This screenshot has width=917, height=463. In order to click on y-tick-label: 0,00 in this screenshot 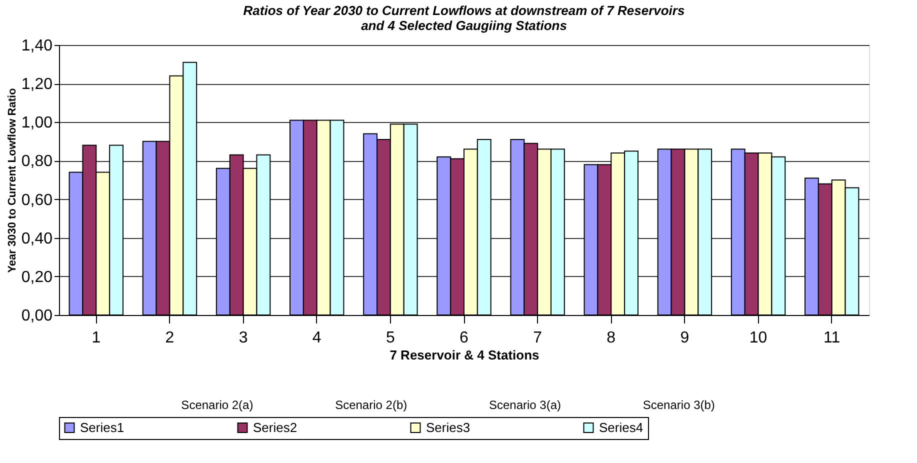, I will do `click(37, 316)`.